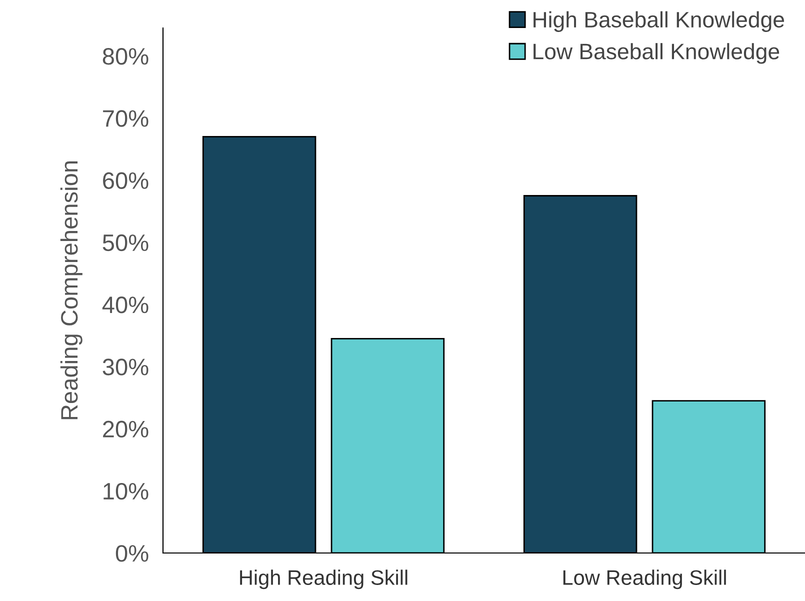 The width and height of the screenshot is (805, 601). I want to click on y-tick-label: 30%, so click(125, 367).